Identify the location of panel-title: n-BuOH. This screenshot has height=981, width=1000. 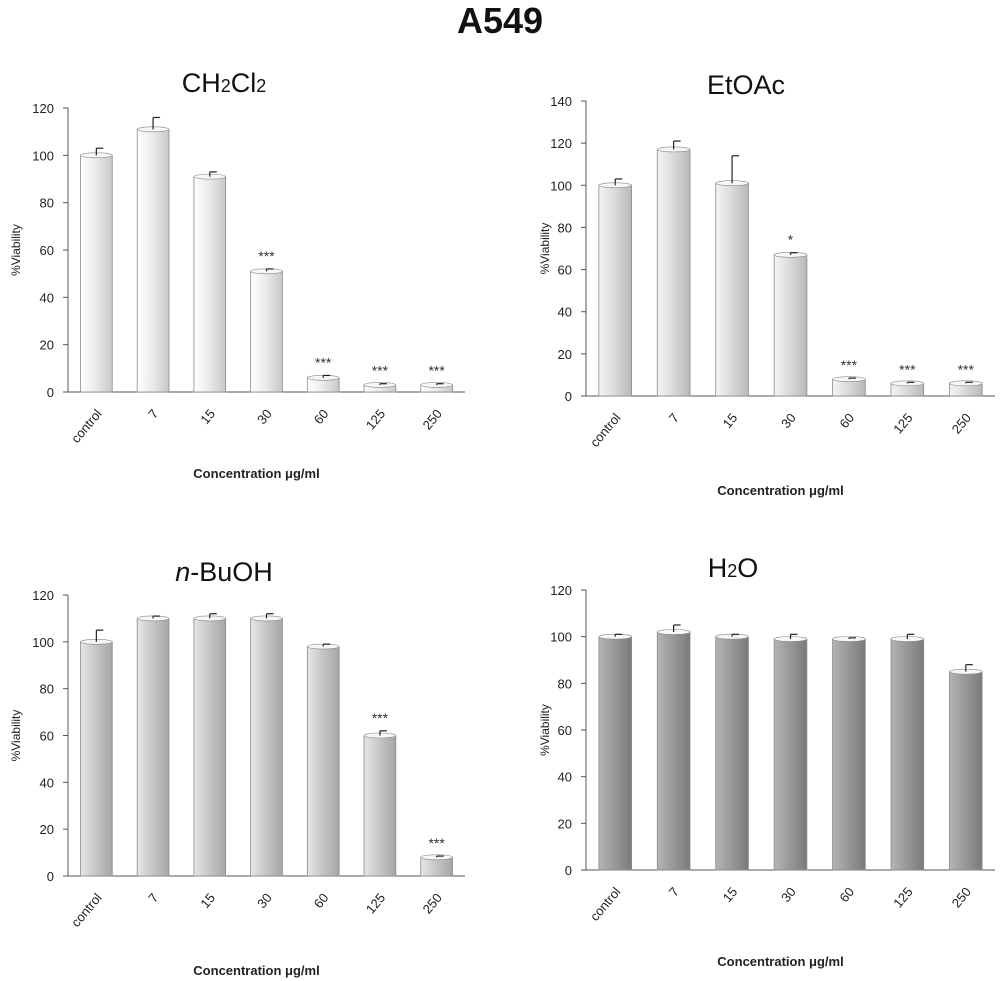
(224, 572).